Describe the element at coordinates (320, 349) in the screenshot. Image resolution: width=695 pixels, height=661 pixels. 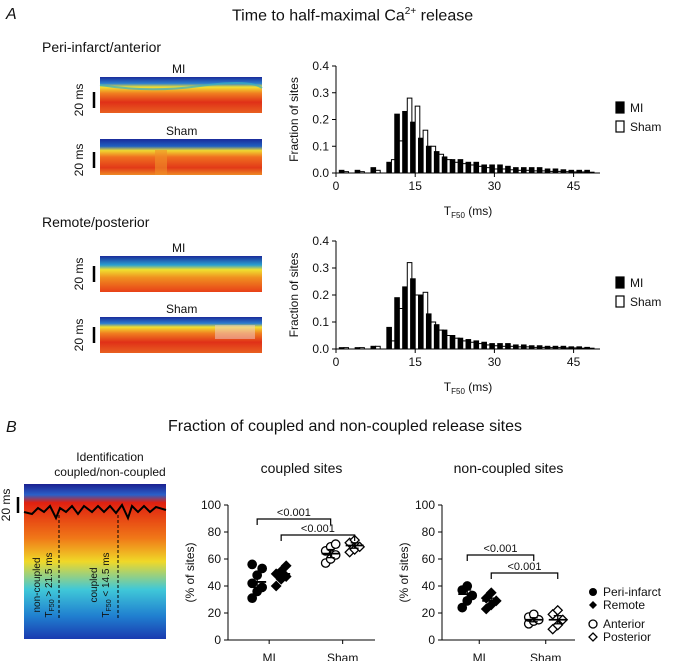
I see `y-tick-label: 0.0` at that location.